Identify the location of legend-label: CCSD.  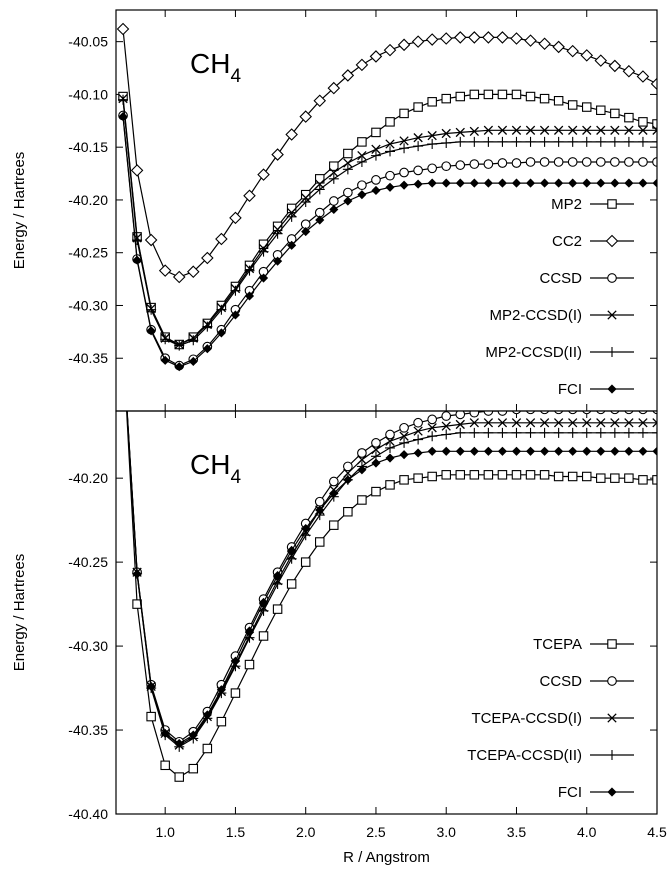
(560, 278).